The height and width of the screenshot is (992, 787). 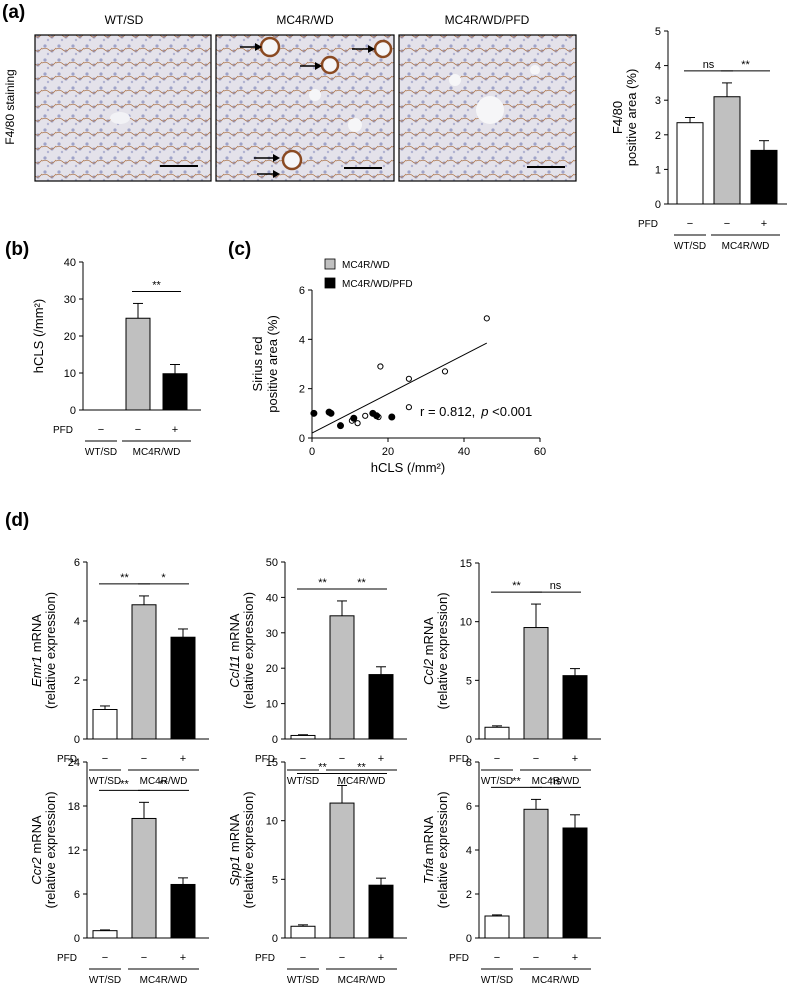 I want to click on x-tick-label: 60, so click(x=540, y=452).